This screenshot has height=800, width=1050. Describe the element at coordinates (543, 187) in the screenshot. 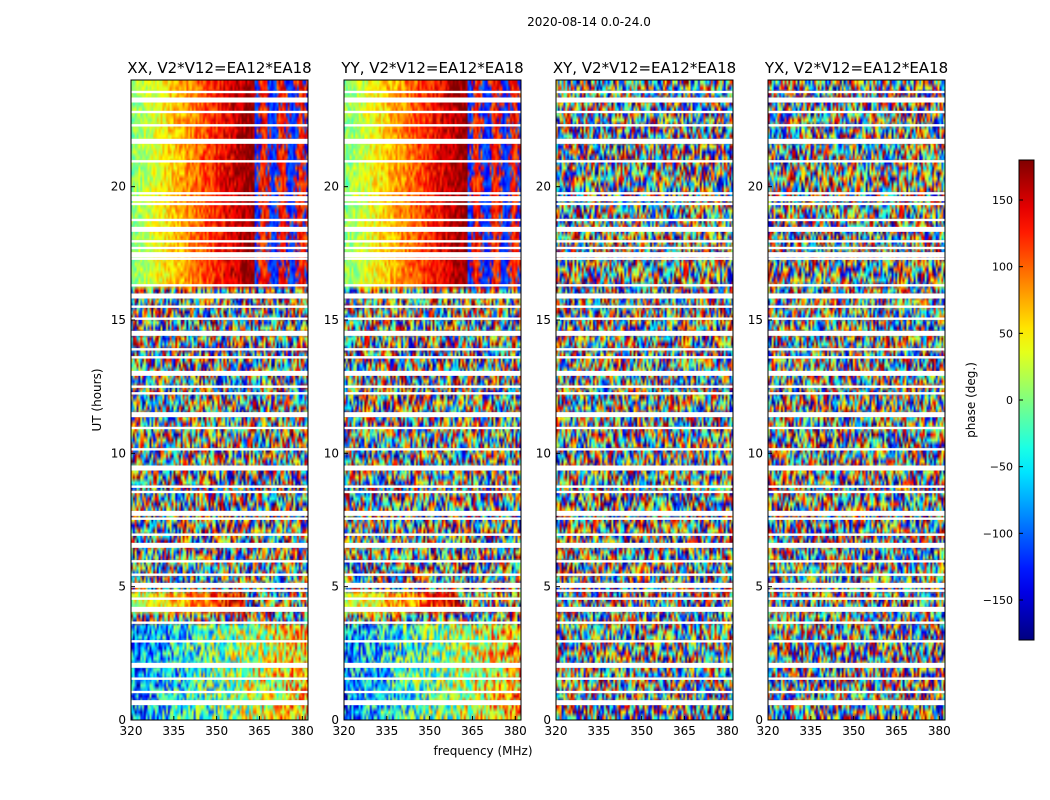

I see `y-tick-label: 20` at that location.